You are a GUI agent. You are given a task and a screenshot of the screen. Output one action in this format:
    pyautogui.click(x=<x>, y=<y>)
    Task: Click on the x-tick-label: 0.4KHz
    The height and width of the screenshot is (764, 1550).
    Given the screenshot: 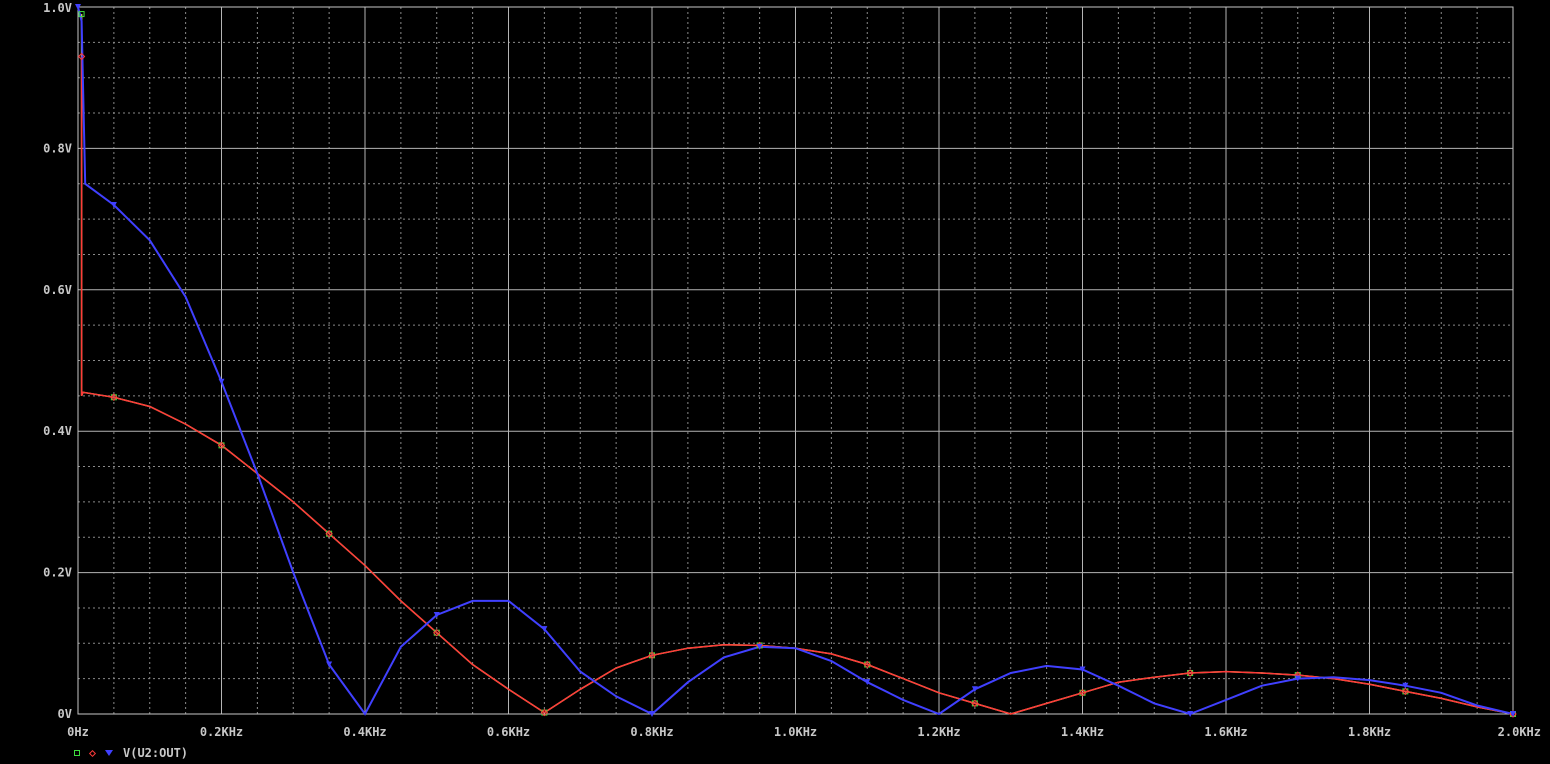 What is the action you would take?
    pyautogui.click(x=364, y=732)
    